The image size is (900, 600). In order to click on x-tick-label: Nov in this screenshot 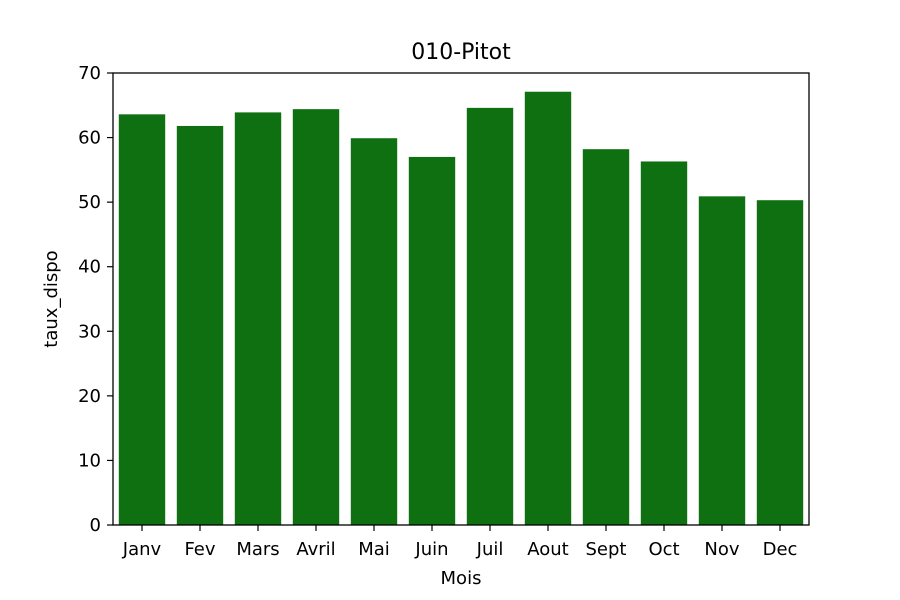, I will do `click(721, 549)`.